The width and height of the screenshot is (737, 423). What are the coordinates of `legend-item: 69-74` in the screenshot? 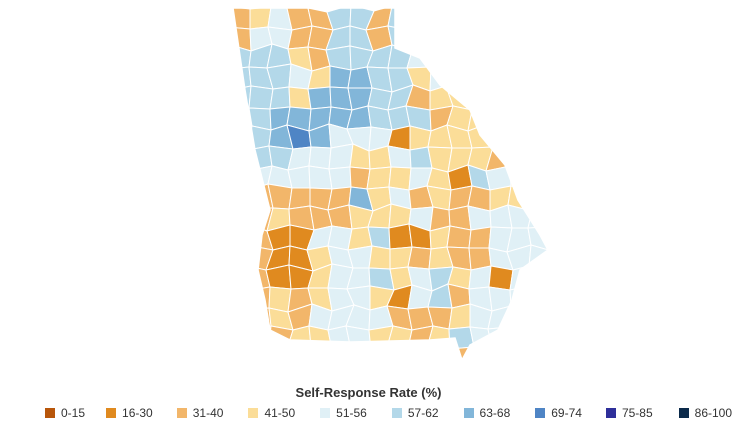 It's located at (558, 413).